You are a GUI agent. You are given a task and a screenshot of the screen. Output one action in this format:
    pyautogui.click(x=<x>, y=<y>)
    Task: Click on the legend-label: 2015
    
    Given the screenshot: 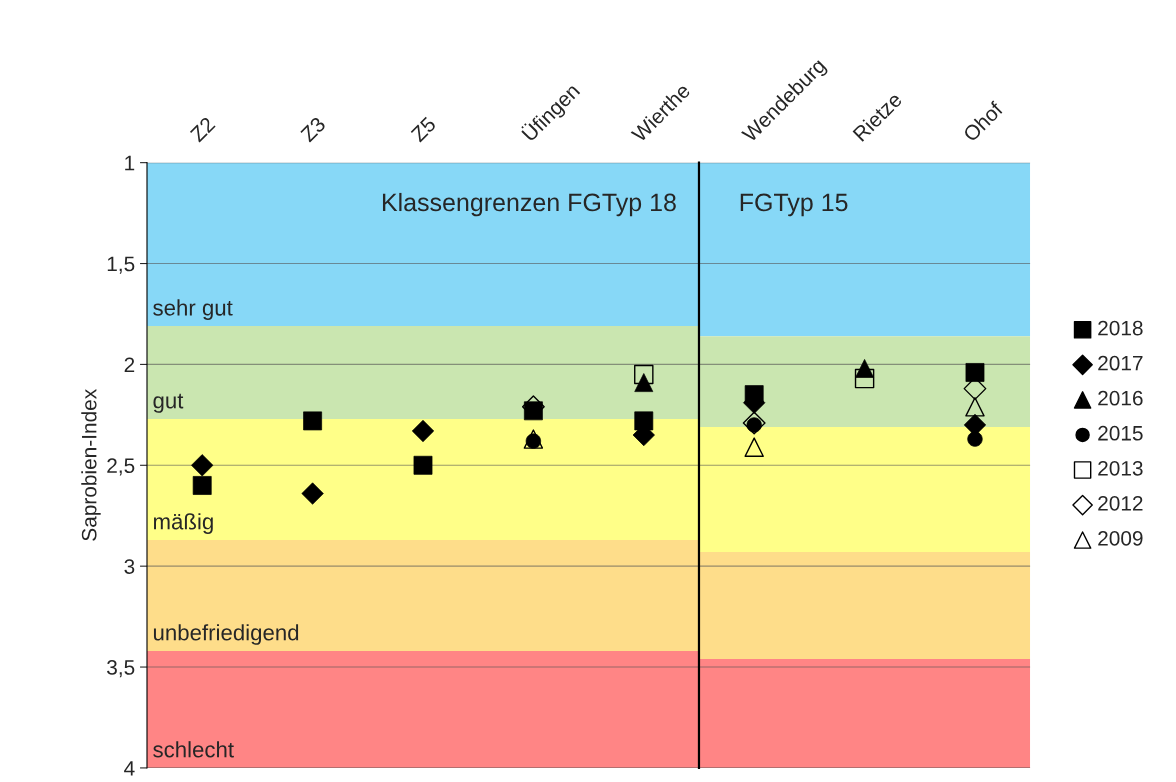 What is the action you would take?
    pyautogui.click(x=1120, y=433)
    